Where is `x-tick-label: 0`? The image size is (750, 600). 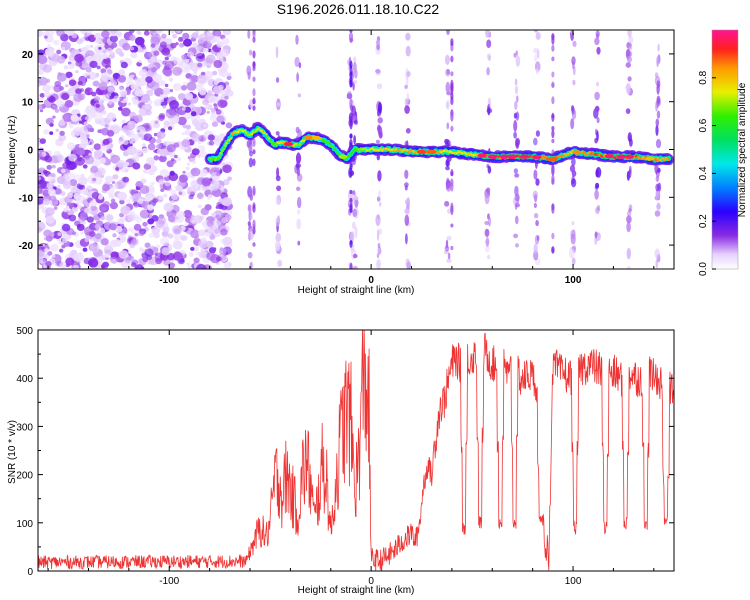
x-tick-label: 0 is located at coordinates (371, 280).